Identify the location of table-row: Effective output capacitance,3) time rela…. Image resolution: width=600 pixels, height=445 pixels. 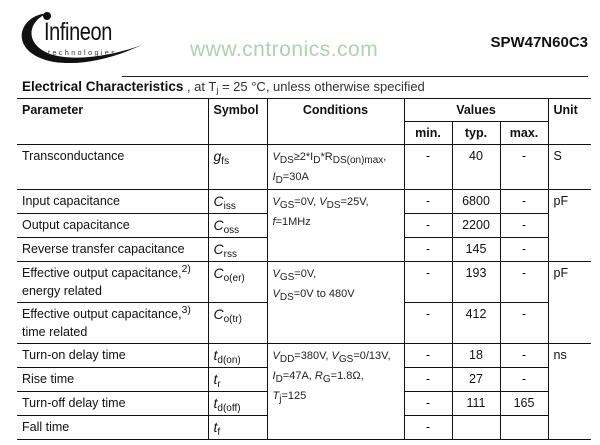
(304, 323).